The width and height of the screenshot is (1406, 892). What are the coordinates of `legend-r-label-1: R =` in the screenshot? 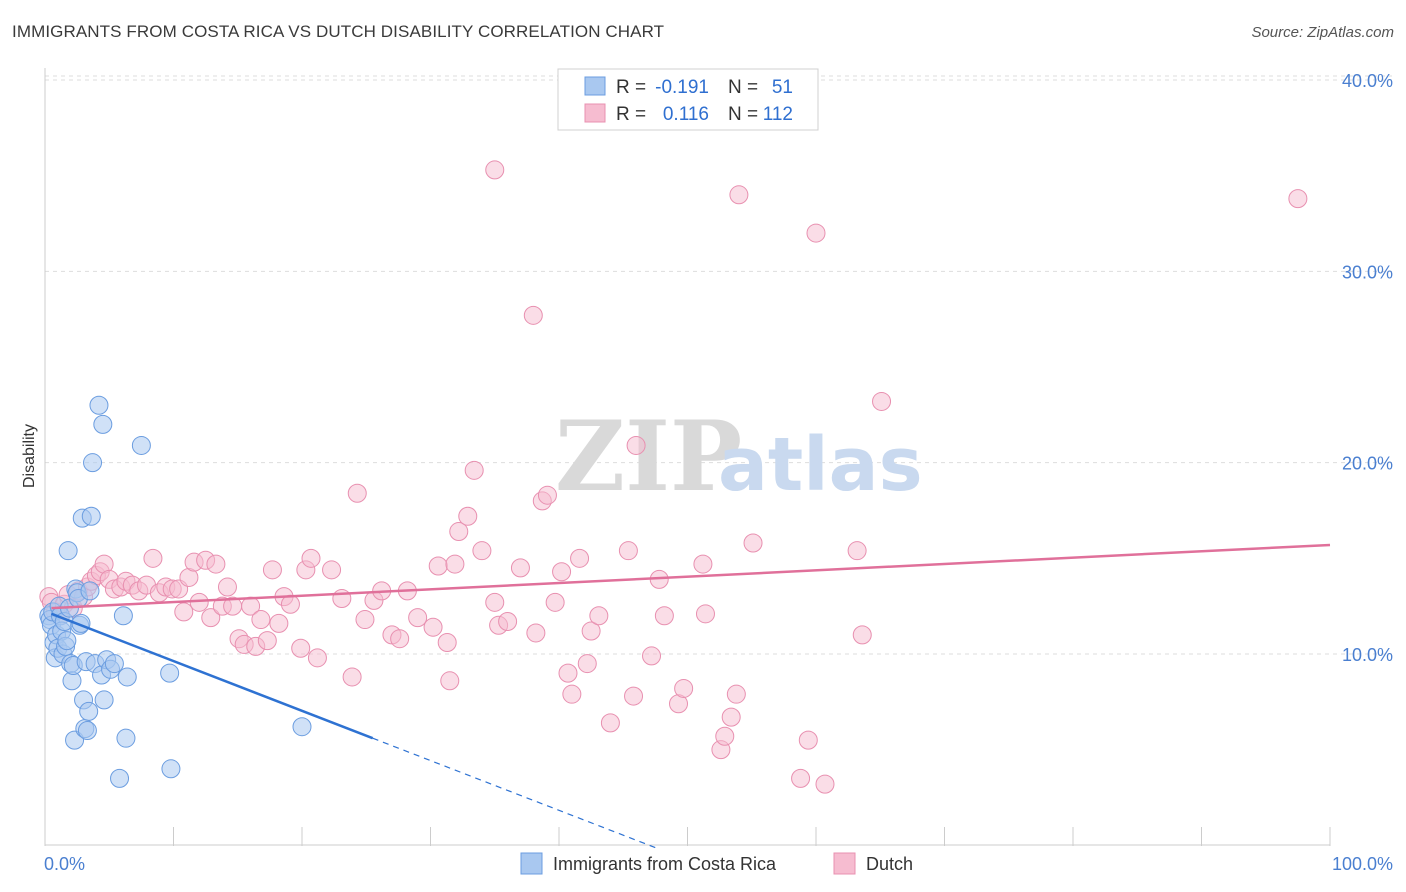 It's located at (631, 87).